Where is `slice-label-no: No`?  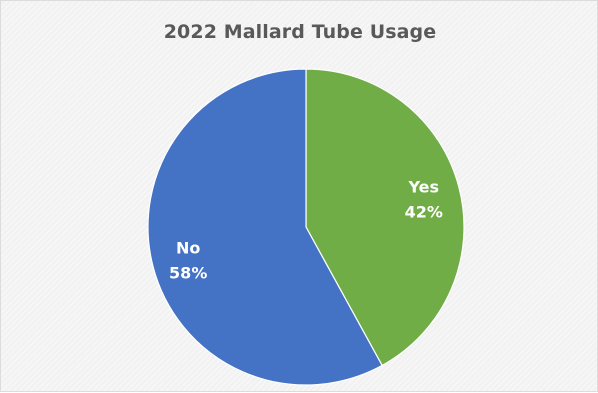
slice-label-no: No is located at coordinates (188, 247).